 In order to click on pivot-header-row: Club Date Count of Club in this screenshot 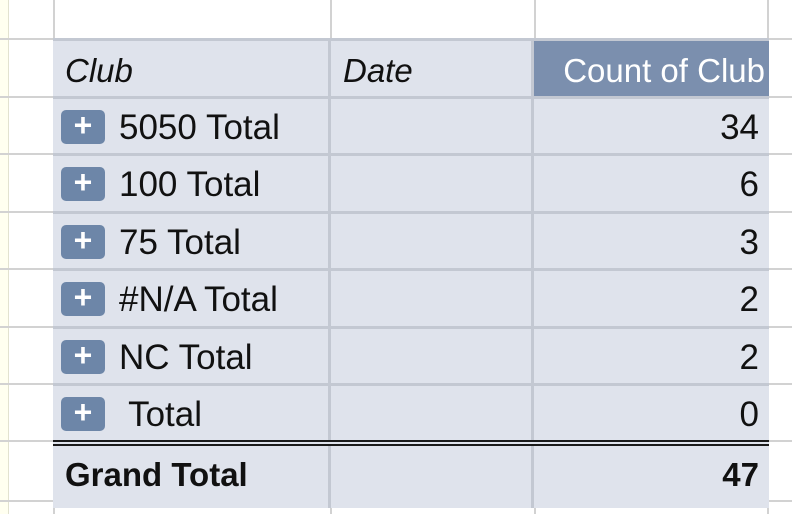, I will do `click(411, 68)`.